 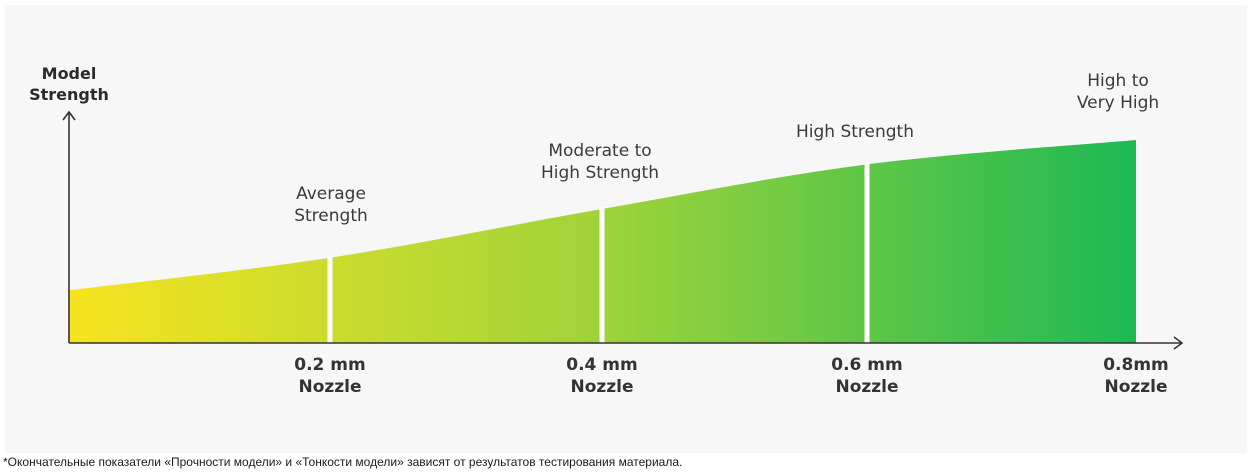 What do you see at coordinates (600, 162) in the screenshot?
I see `strength-level-label: Moderate to High Strength` at bounding box center [600, 162].